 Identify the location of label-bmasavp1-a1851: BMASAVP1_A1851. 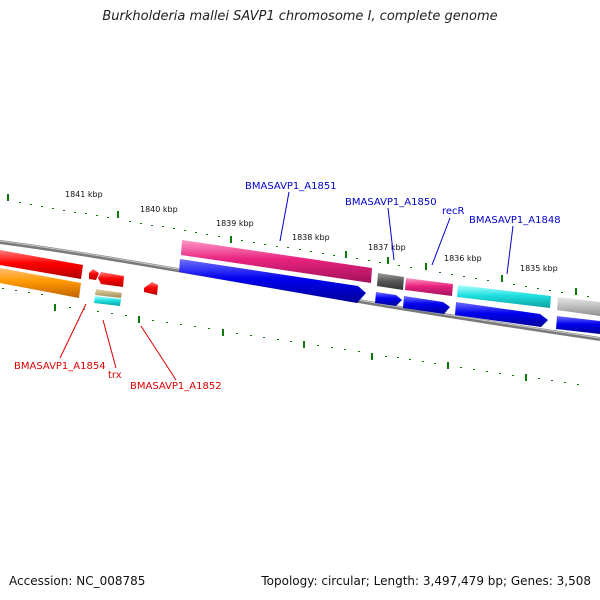
(291, 186).